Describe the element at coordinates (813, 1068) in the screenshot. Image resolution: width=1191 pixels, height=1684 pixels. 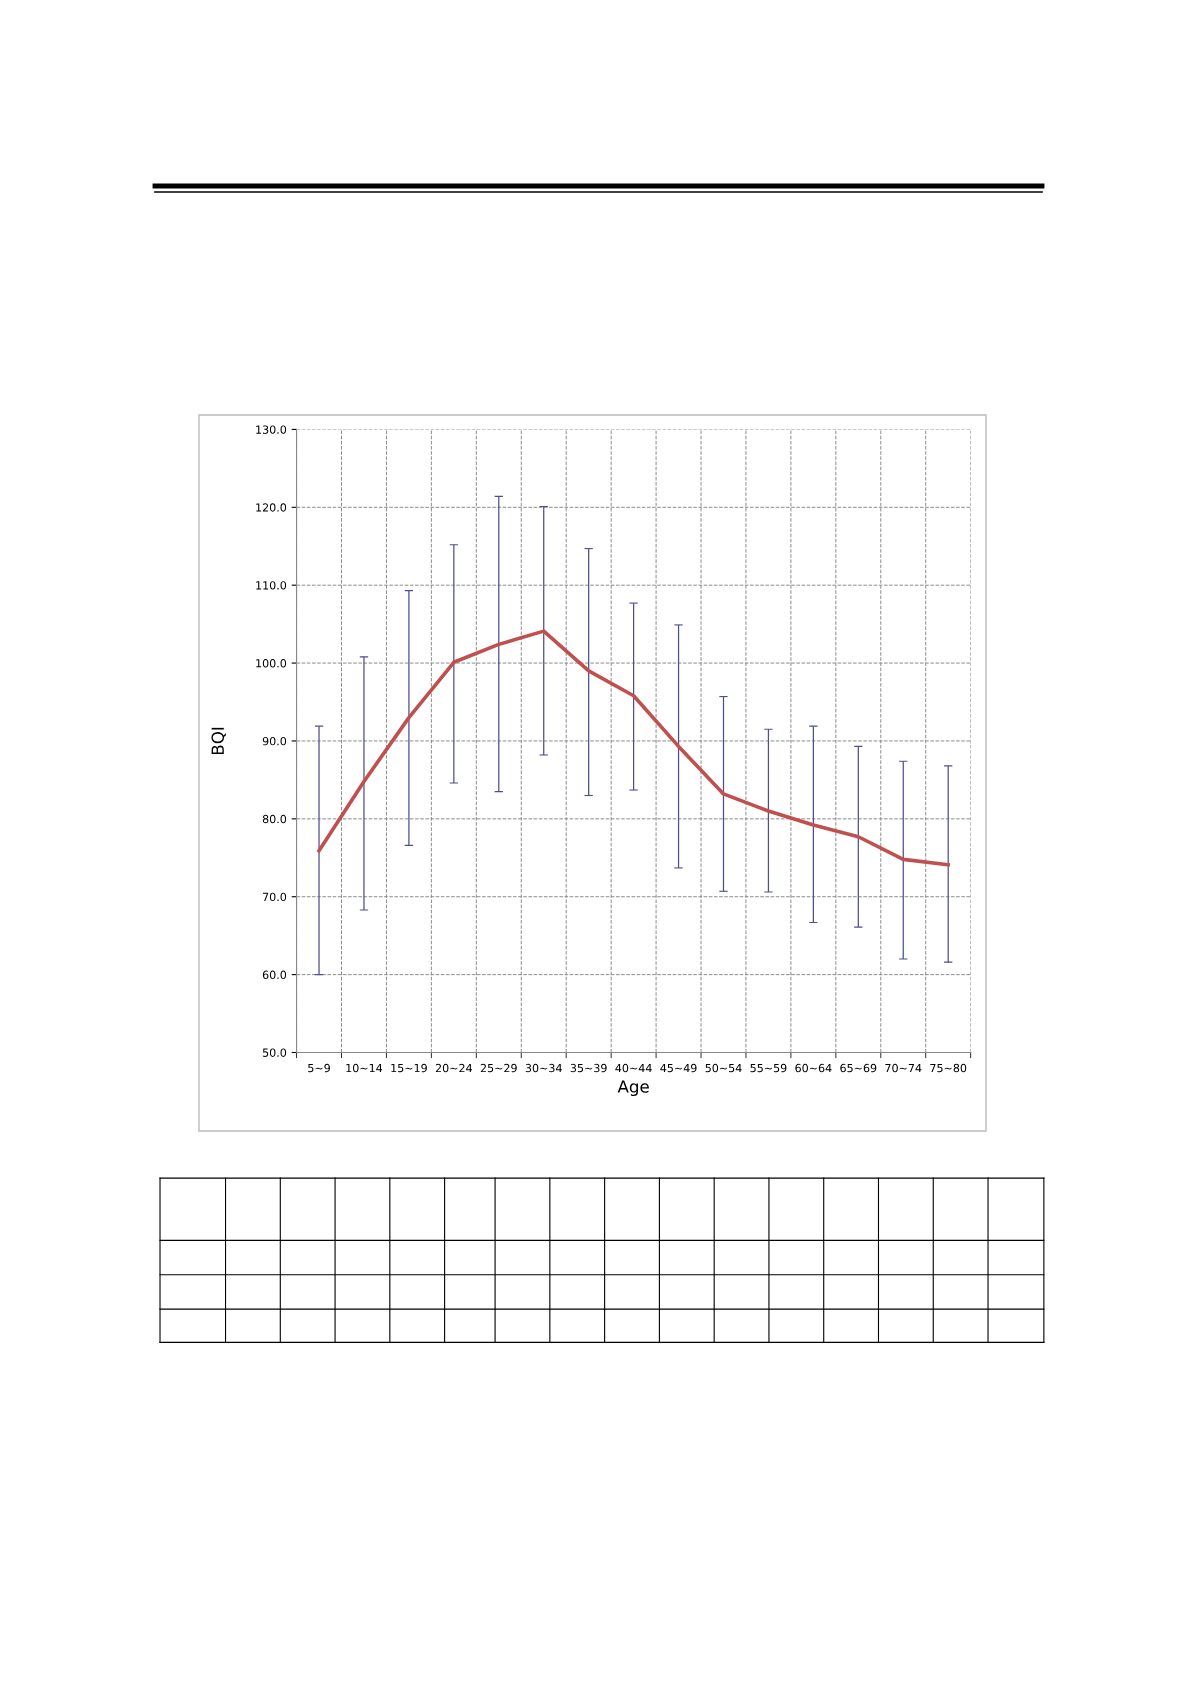
I see `x-tick-label: 60~64` at that location.